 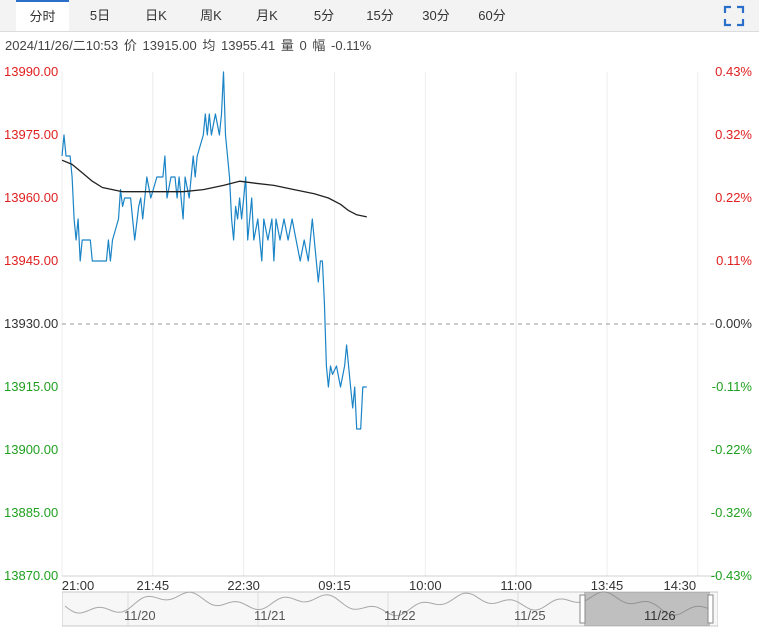 I want to click on navigator-overview-line, so click(x=389, y=604).